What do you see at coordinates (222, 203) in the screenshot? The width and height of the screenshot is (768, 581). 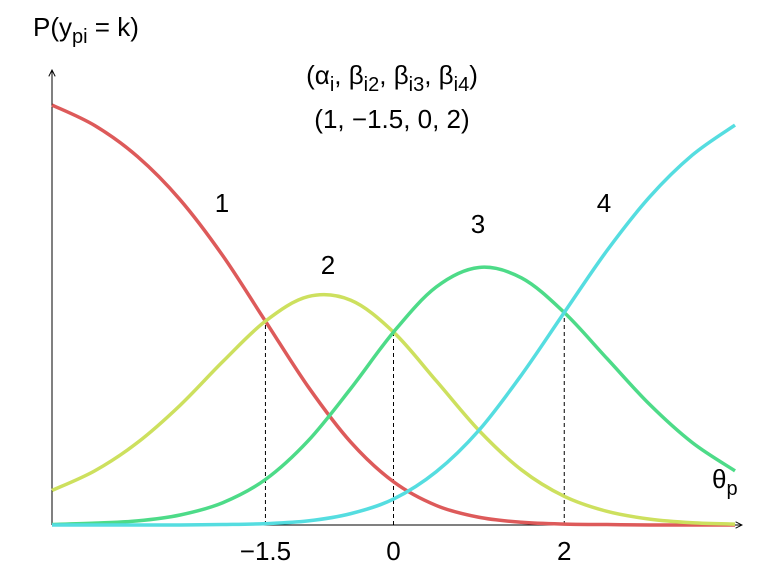 I see `series-label: 1` at bounding box center [222, 203].